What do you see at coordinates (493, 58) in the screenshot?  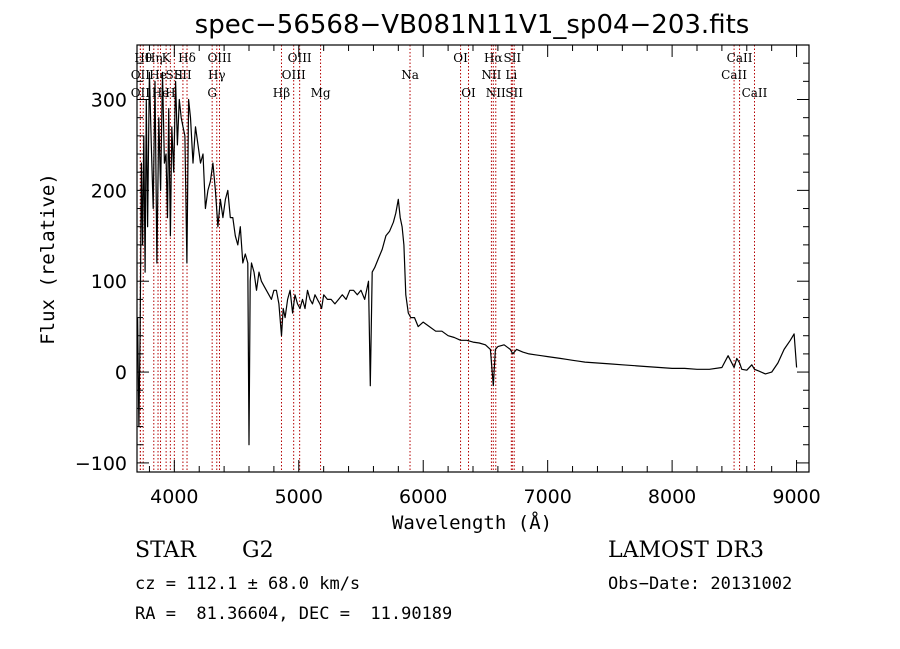 I see `line-label: Hα` at bounding box center [493, 58].